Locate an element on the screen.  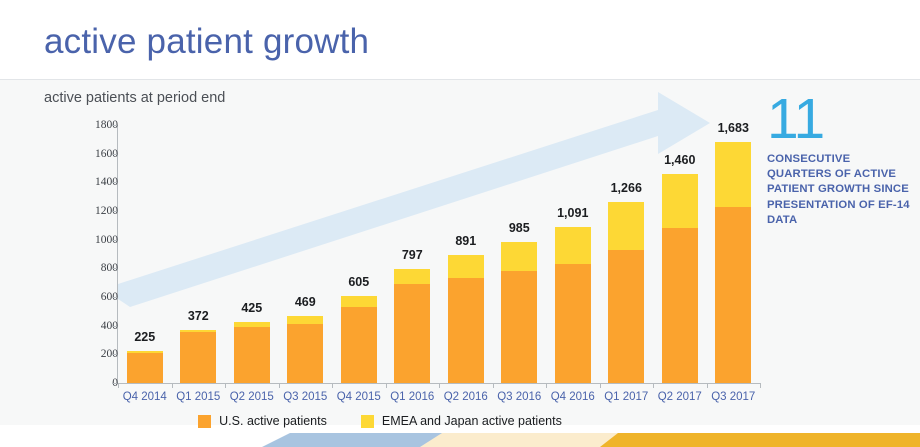
legend-item: U.S. active patients is located at coordinates (262, 421).